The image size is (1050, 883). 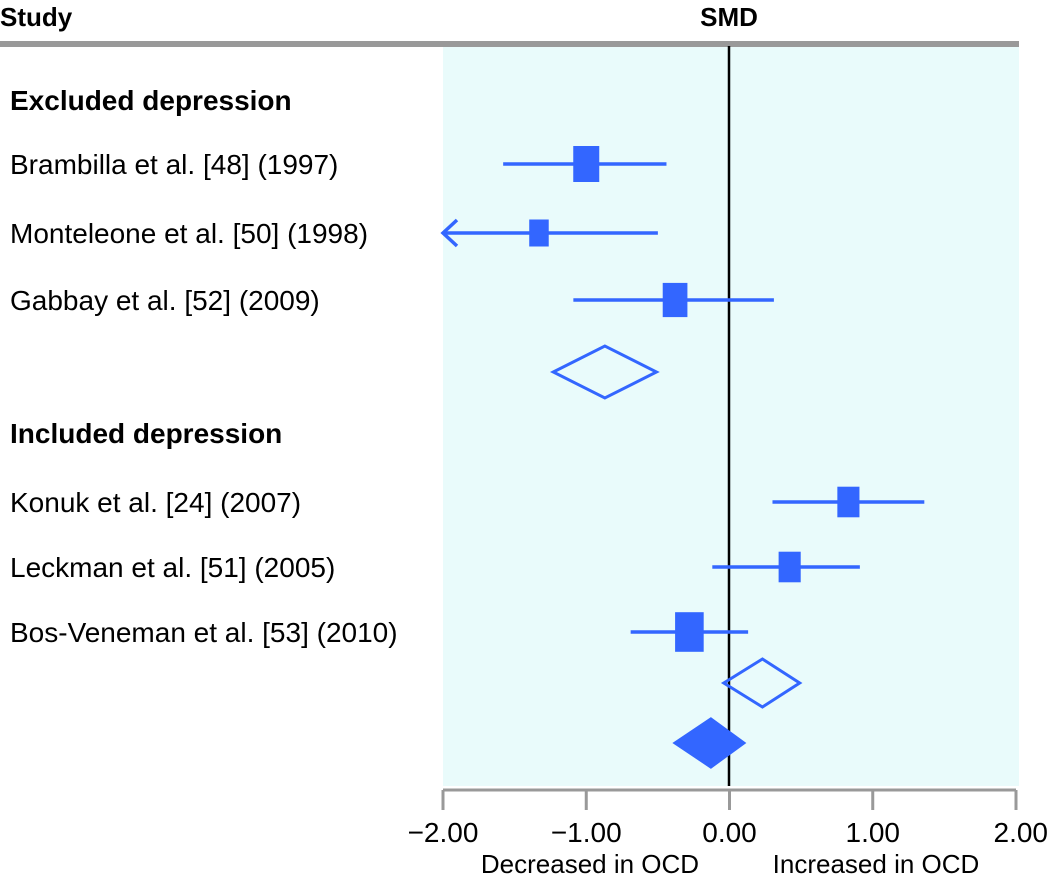 What do you see at coordinates (590, 864) in the screenshot?
I see `decreased-direction-label: Decreased in OCD` at bounding box center [590, 864].